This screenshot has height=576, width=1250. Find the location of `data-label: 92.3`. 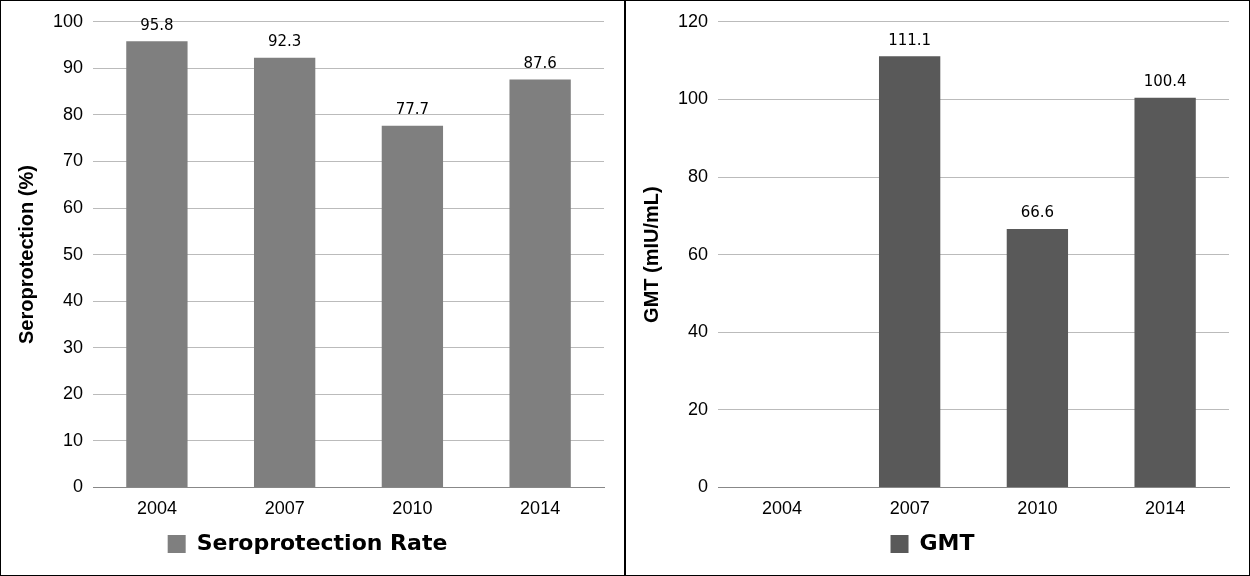

data-label: 92.3 is located at coordinates (284, 41).